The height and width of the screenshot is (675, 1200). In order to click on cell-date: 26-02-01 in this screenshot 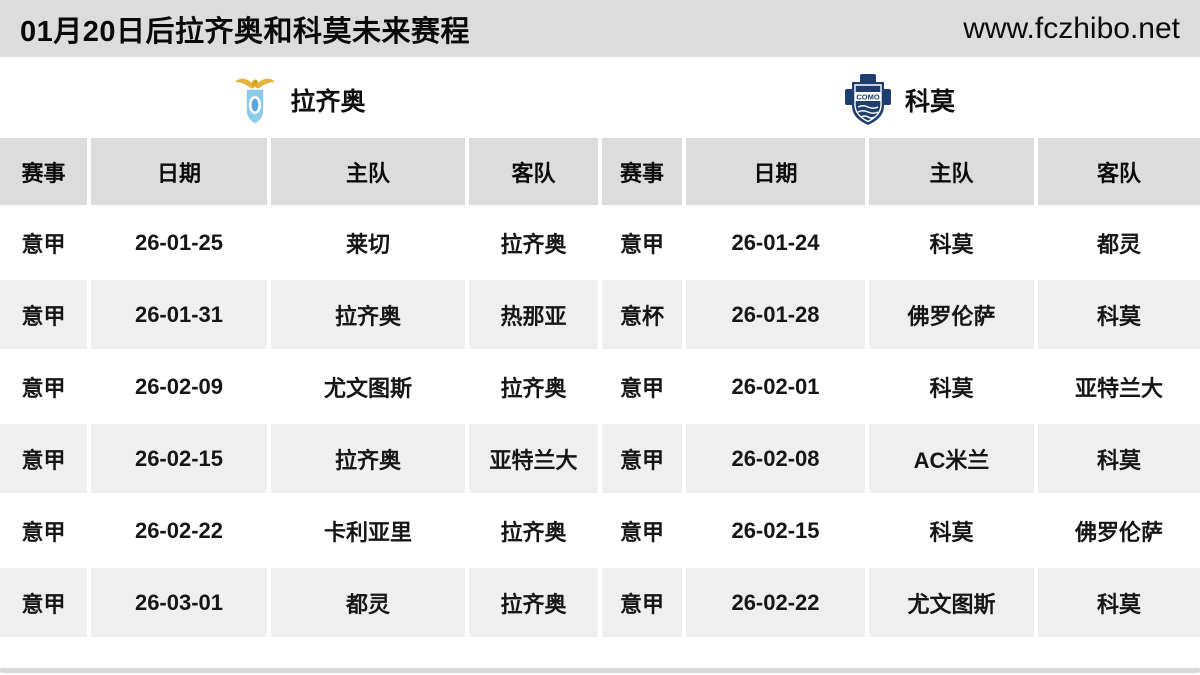, I will do `click(775, 386)`.